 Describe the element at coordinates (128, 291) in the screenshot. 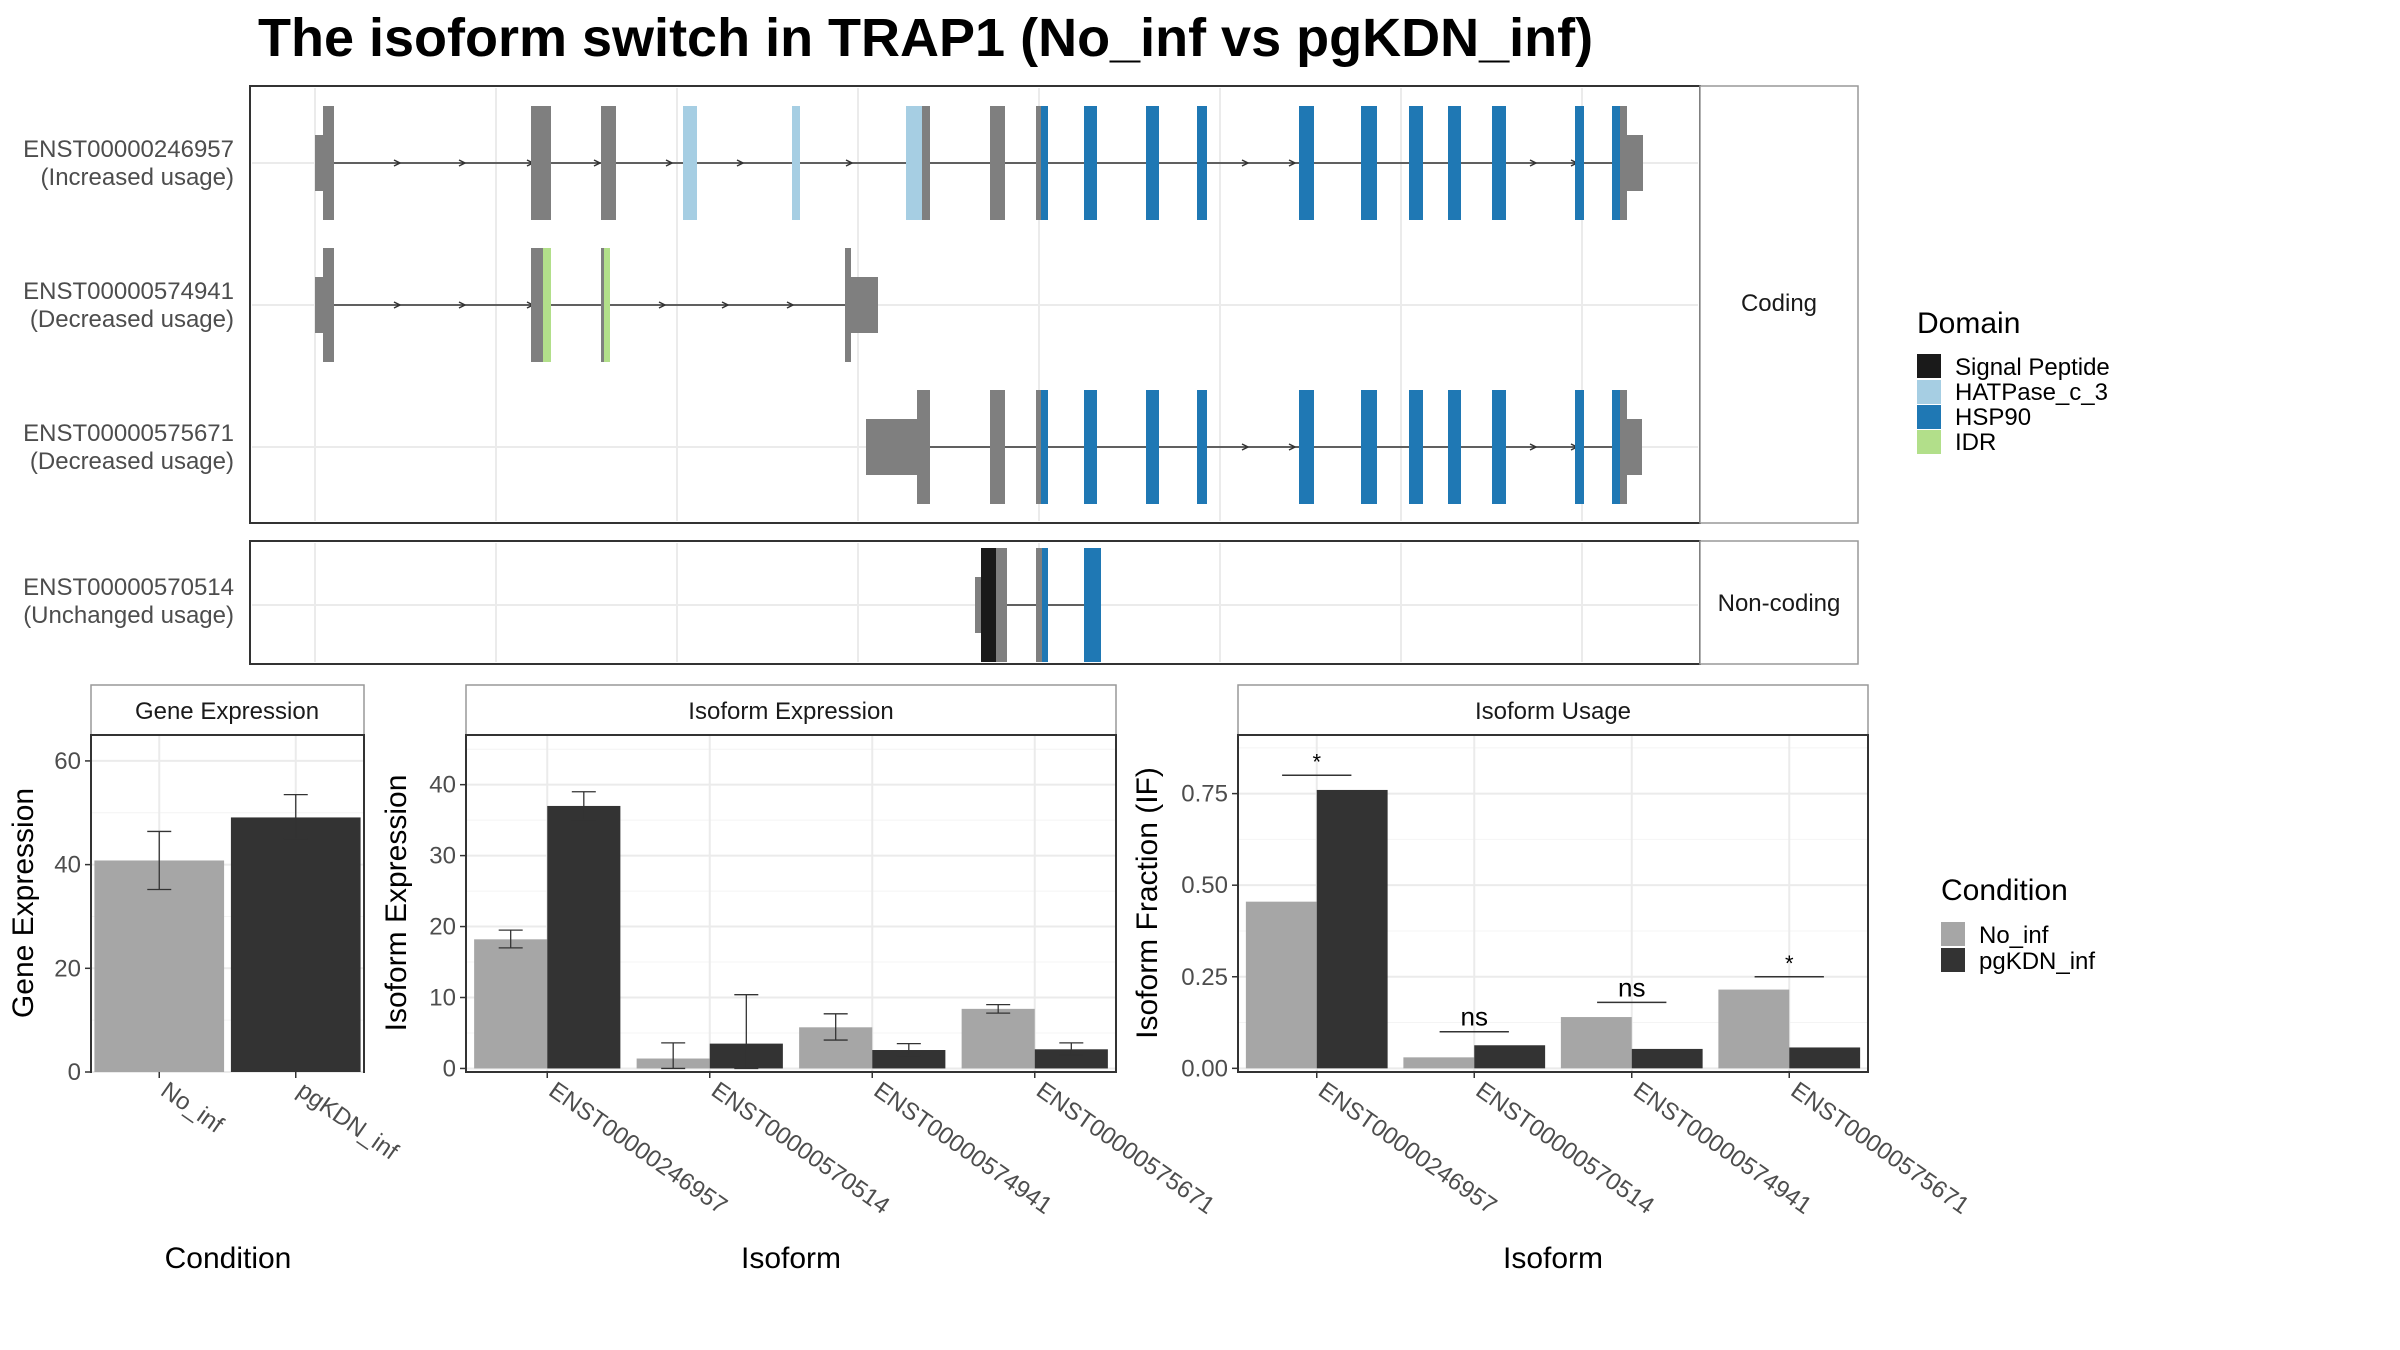

I see `isoform-label-2-id: ENST00000574941` at that location.